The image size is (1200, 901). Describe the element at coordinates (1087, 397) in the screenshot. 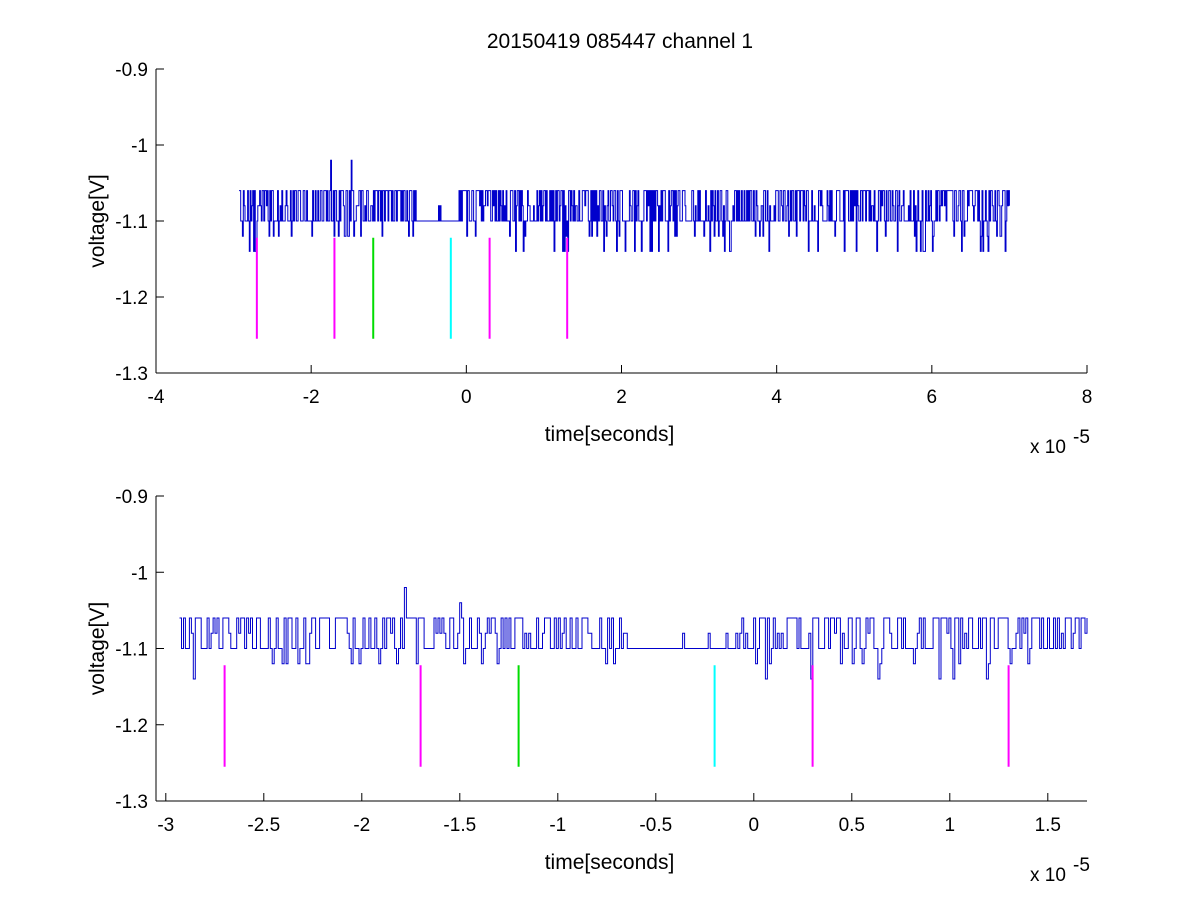

I see `x-tick-label: 8` at that location.